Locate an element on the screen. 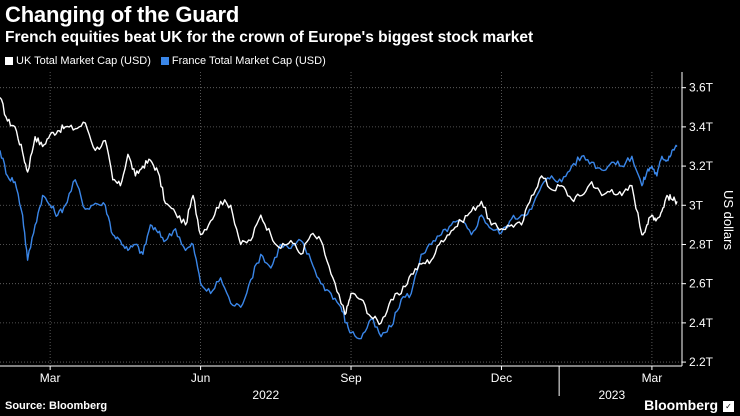 This screenshot has width=740, height=416. legend-item-france: France Total Market Cap (USD) is located at coordinates (243, 61).